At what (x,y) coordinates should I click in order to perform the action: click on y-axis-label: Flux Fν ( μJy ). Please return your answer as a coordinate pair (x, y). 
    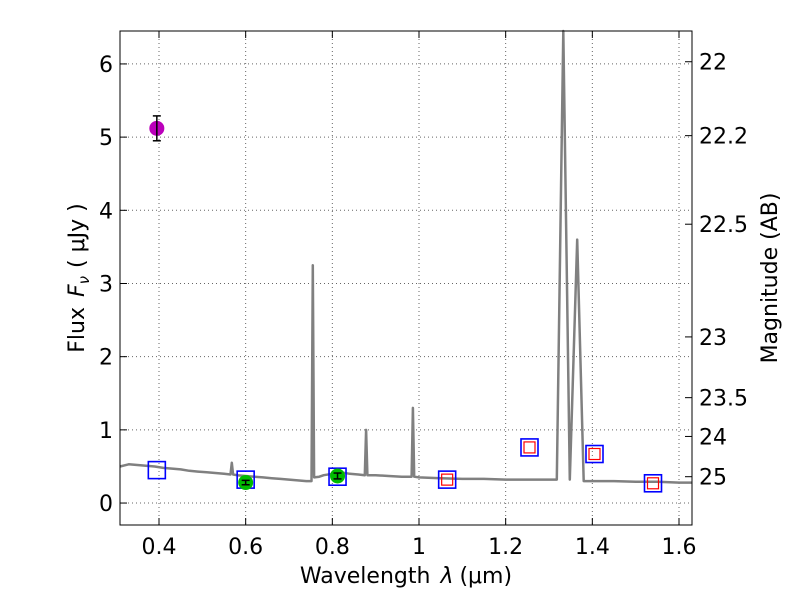
    Looking at the image, I should click on (79, 277).